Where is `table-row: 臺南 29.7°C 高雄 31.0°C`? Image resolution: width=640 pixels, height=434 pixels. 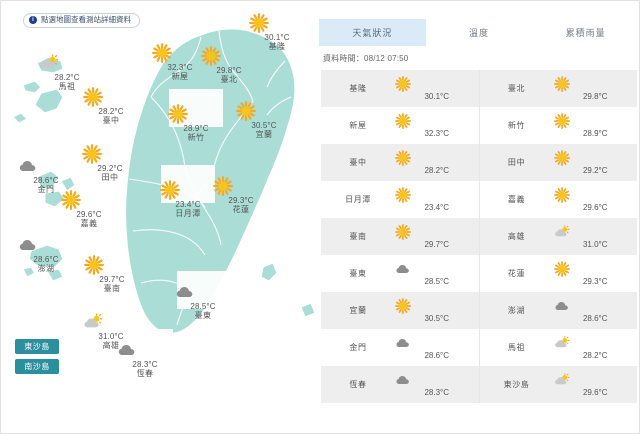
table-row: 臺南 29.7°C 高雄 31.0°C is located at coordinates (479, 236).